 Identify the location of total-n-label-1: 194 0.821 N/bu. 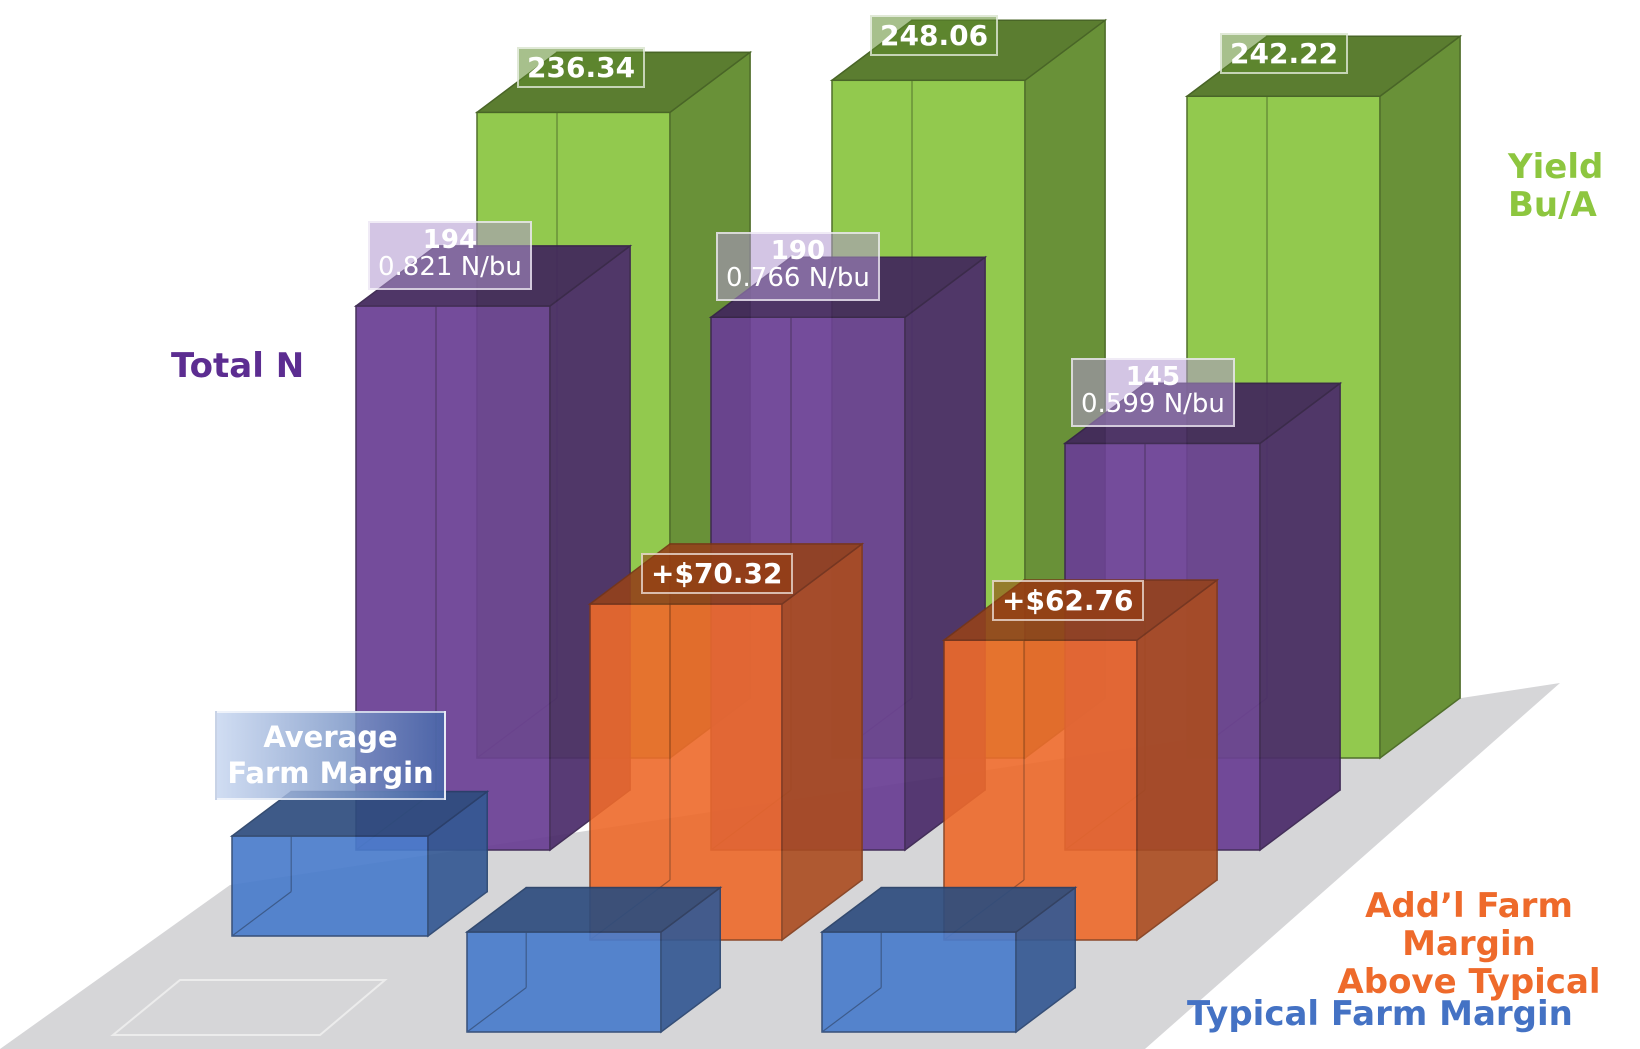
(450, 255).